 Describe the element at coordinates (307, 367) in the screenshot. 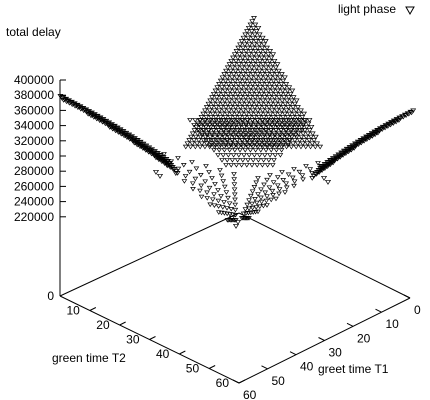

I see `x-tick-label: 40` at that location.